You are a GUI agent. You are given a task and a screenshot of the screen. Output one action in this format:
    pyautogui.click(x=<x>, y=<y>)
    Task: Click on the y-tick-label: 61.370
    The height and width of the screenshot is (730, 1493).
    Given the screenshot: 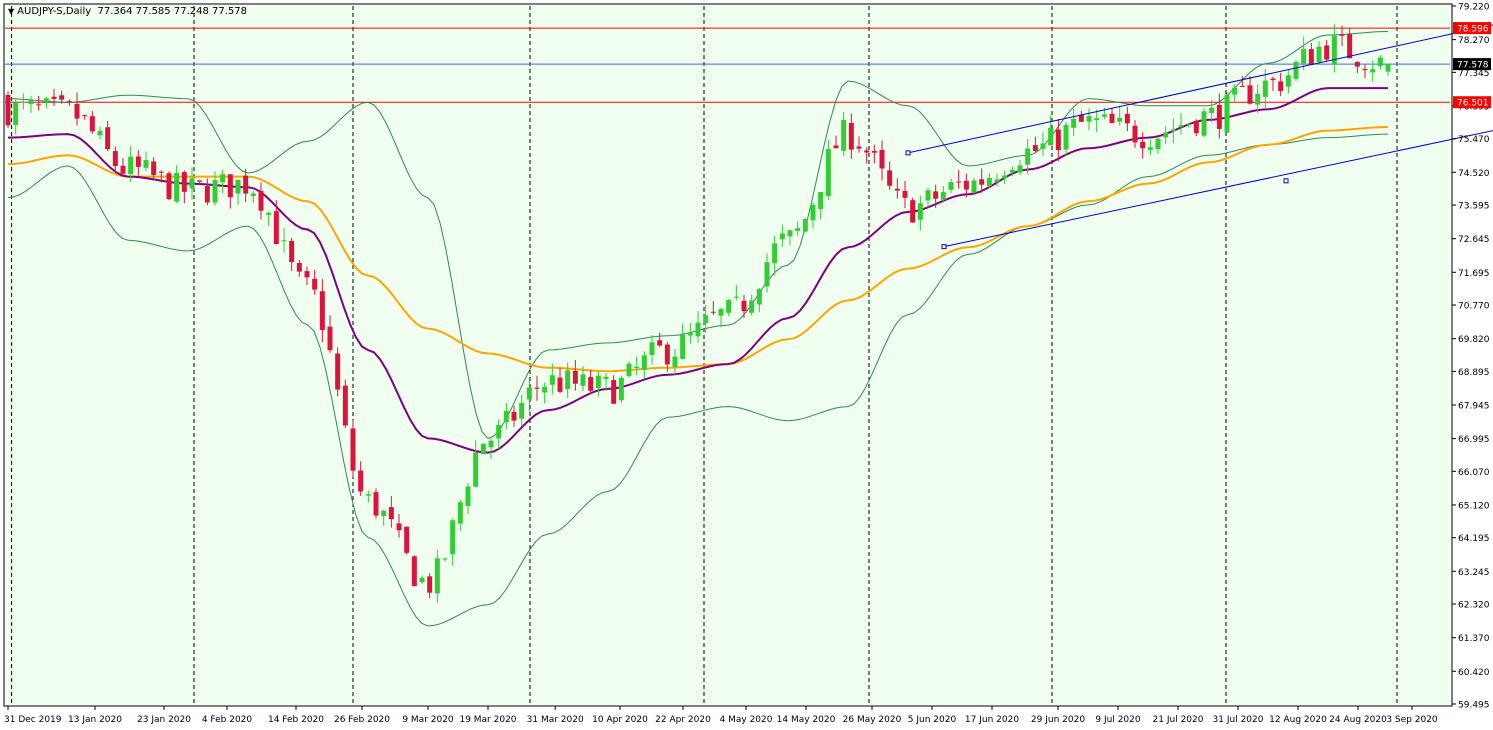 What is the action you would take?
    pyautogui.click(x=1474, y=639)
    